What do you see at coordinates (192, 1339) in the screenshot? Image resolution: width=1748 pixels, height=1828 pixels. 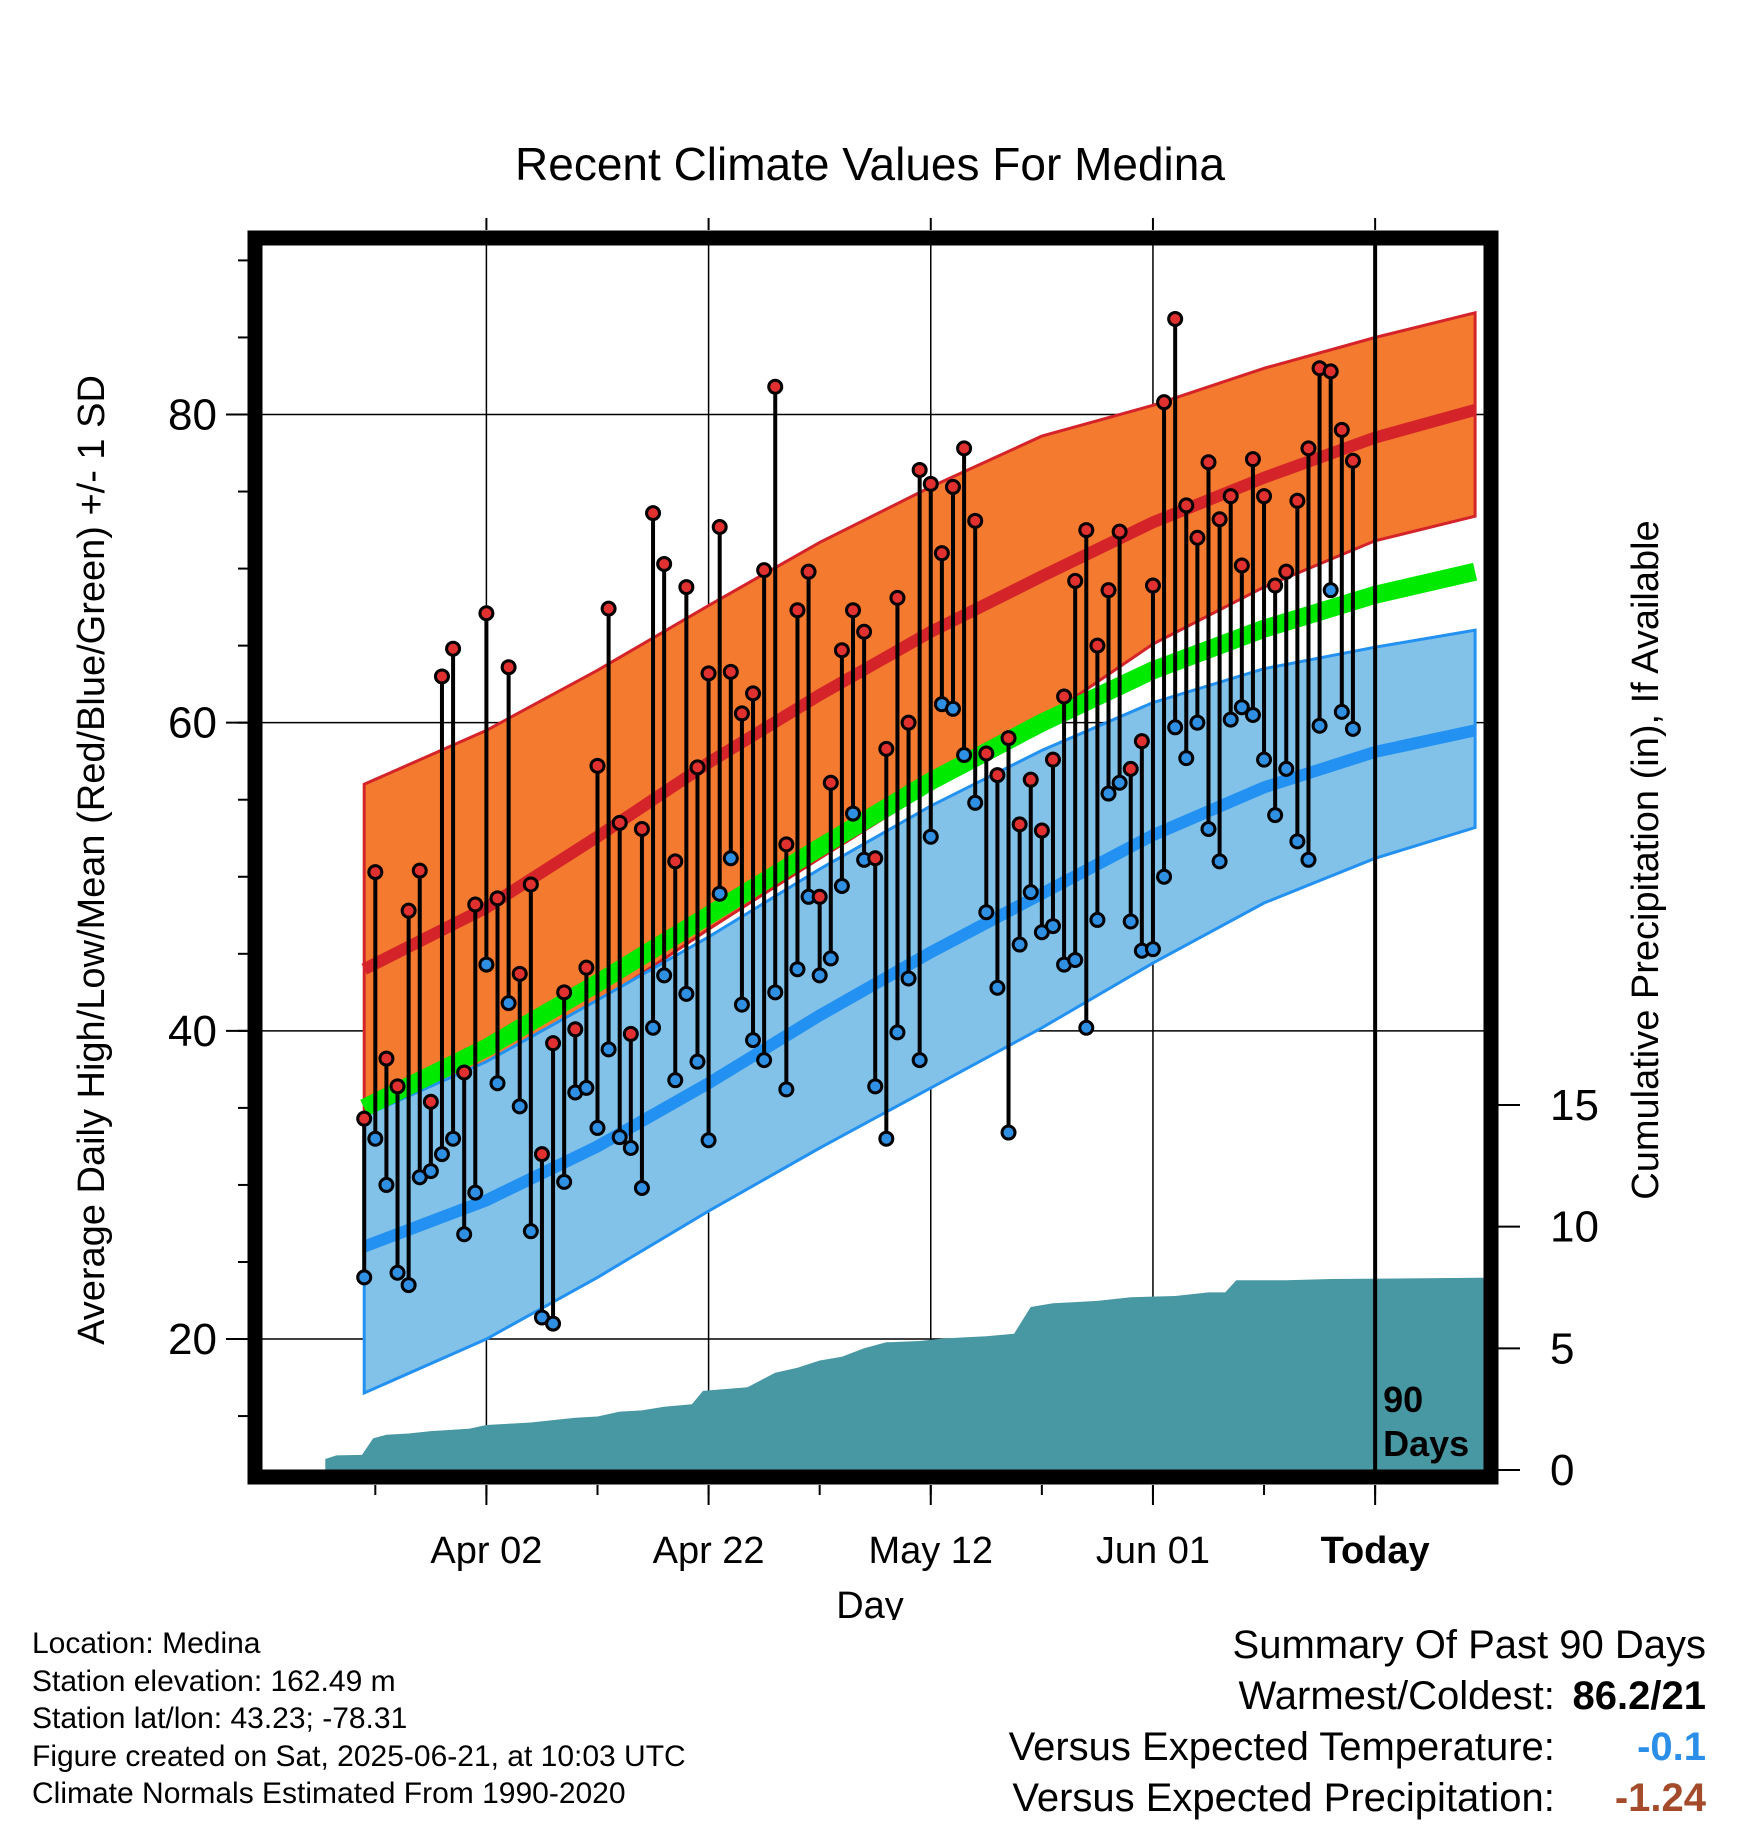 I see `y-tick-label-0: 20` at bounding box center [192, 1339].